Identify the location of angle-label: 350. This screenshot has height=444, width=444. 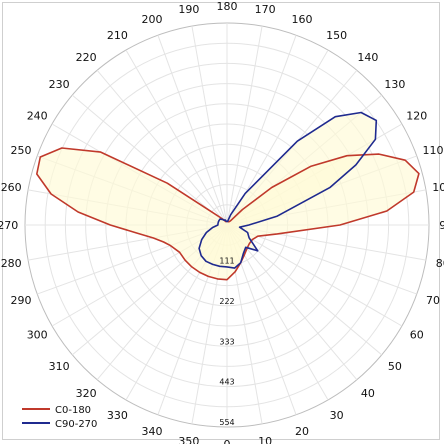
(188, 439).